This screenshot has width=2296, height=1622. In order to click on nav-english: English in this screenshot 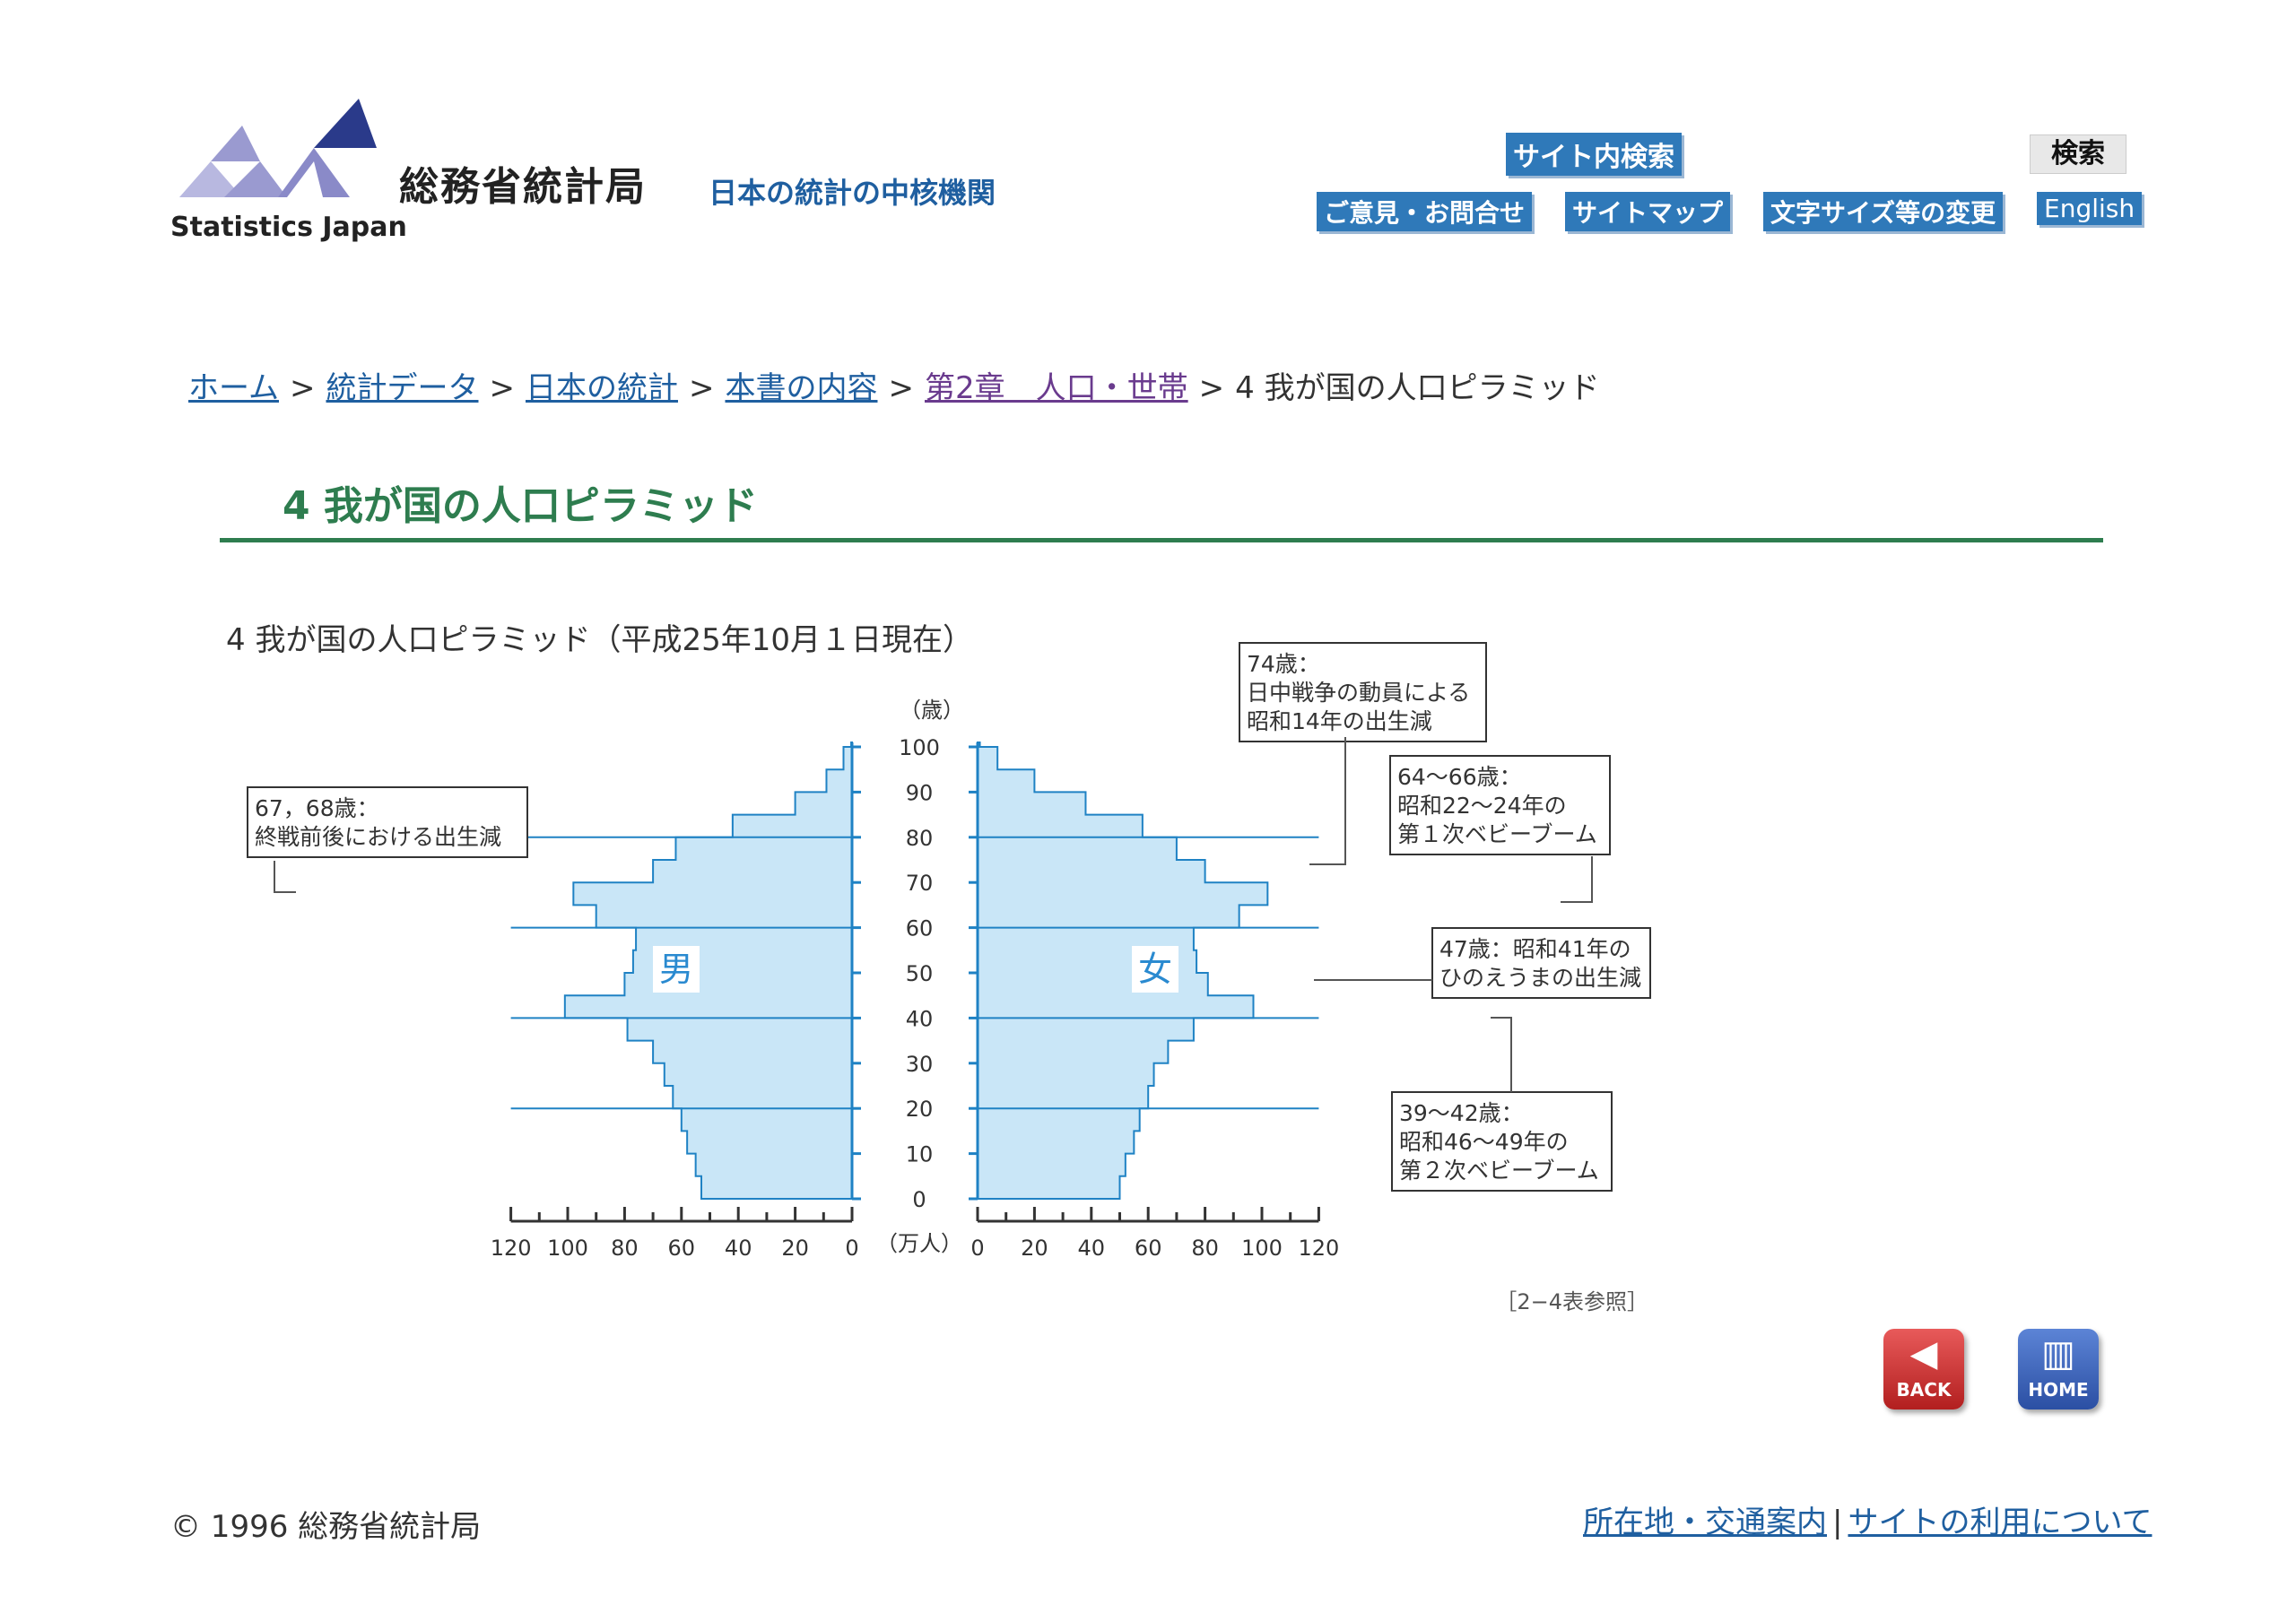, I will do `click(2090, 208)`.